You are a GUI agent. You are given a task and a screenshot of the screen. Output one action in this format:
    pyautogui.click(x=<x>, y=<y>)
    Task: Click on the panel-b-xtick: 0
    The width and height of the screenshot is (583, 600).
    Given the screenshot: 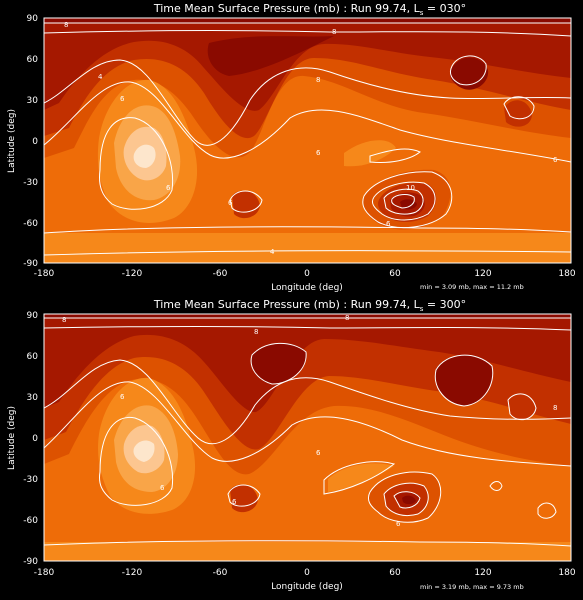 What is the action you would take?
    pyautogui.click(x=307, y=573)
    